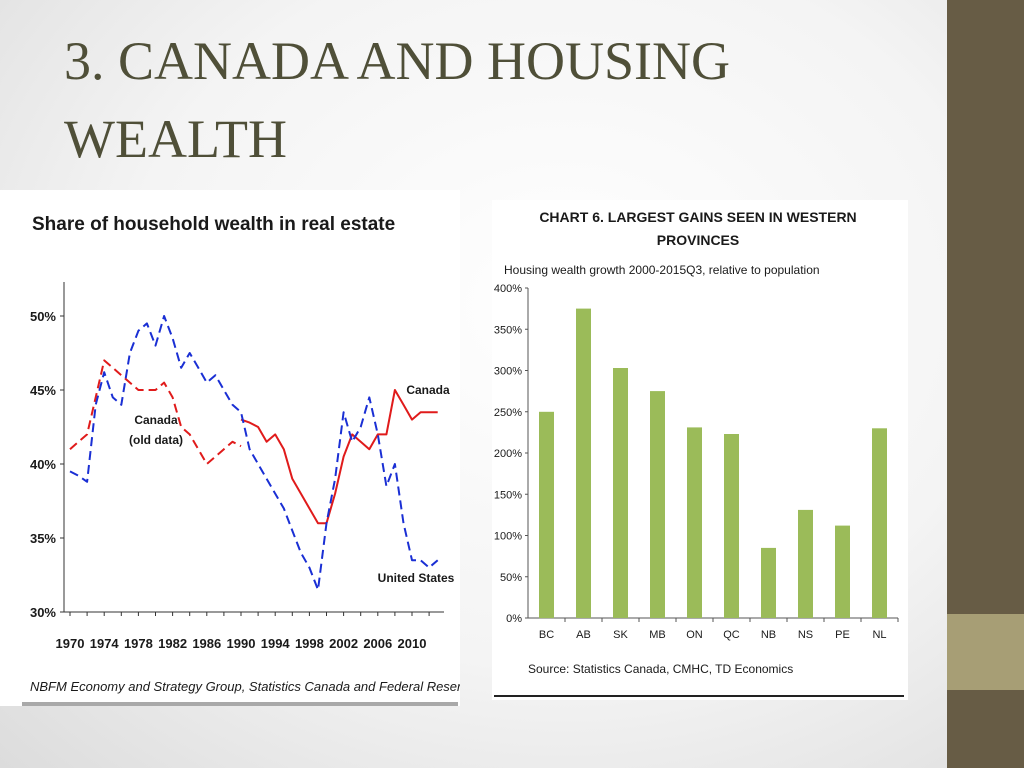  I want to click on line-chart-x-tick-label: 2010, so click(412, 643).